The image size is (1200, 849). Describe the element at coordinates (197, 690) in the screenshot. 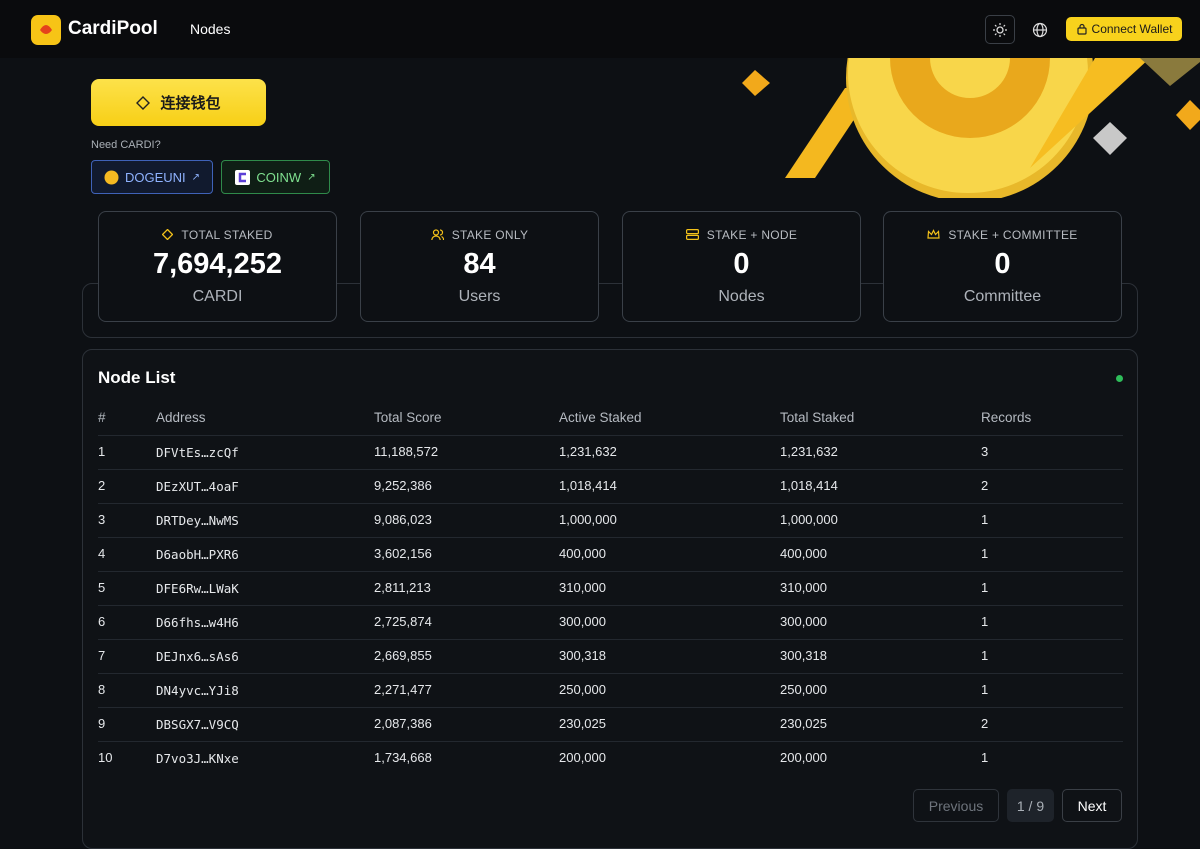

I see `address: DN4yvc…YJi8` at that location.